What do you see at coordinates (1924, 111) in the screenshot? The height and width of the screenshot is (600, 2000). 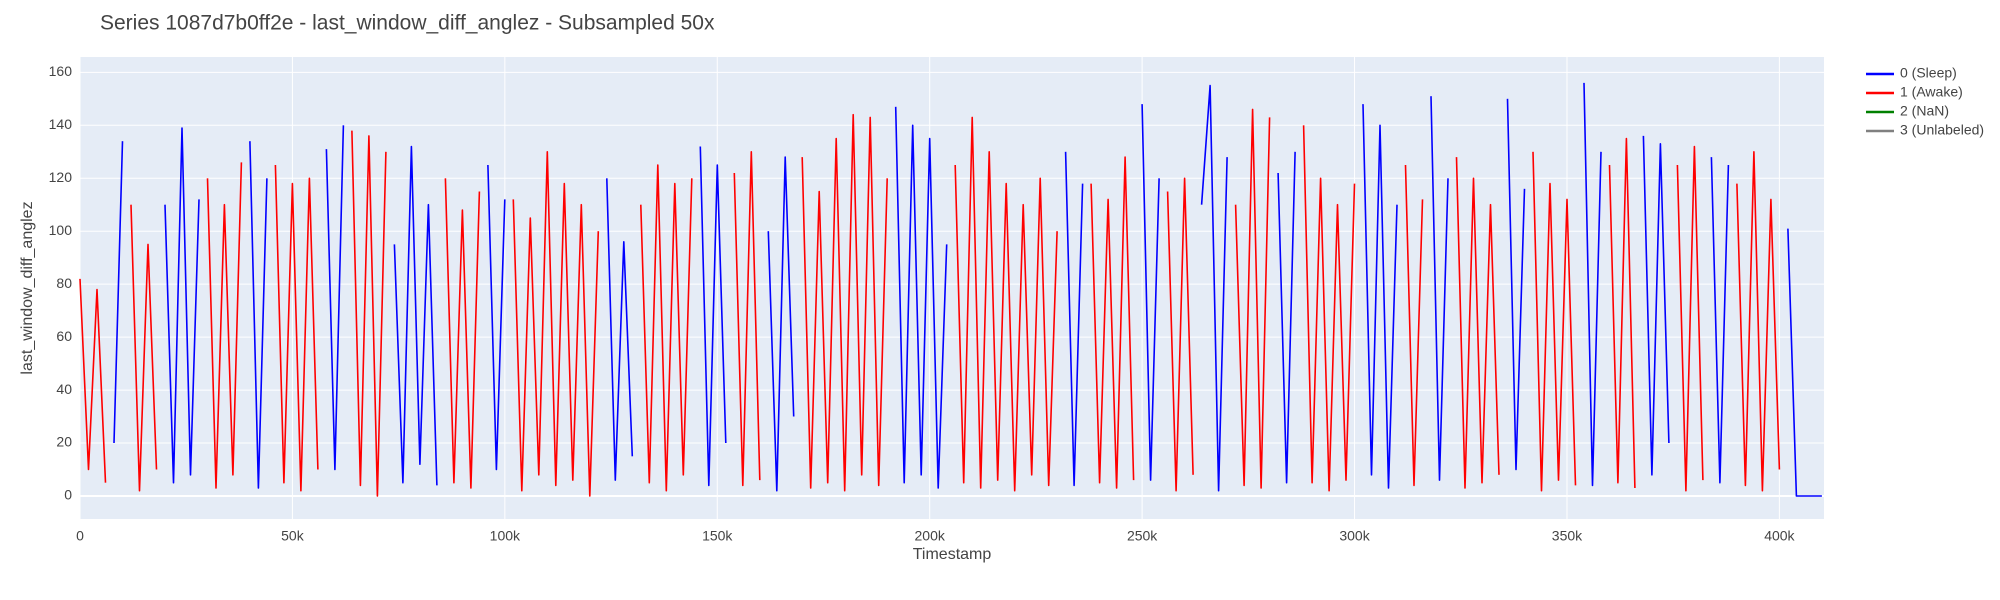 I see `legend-label: 2 (NaN)` at bounding box center [1924, 111].